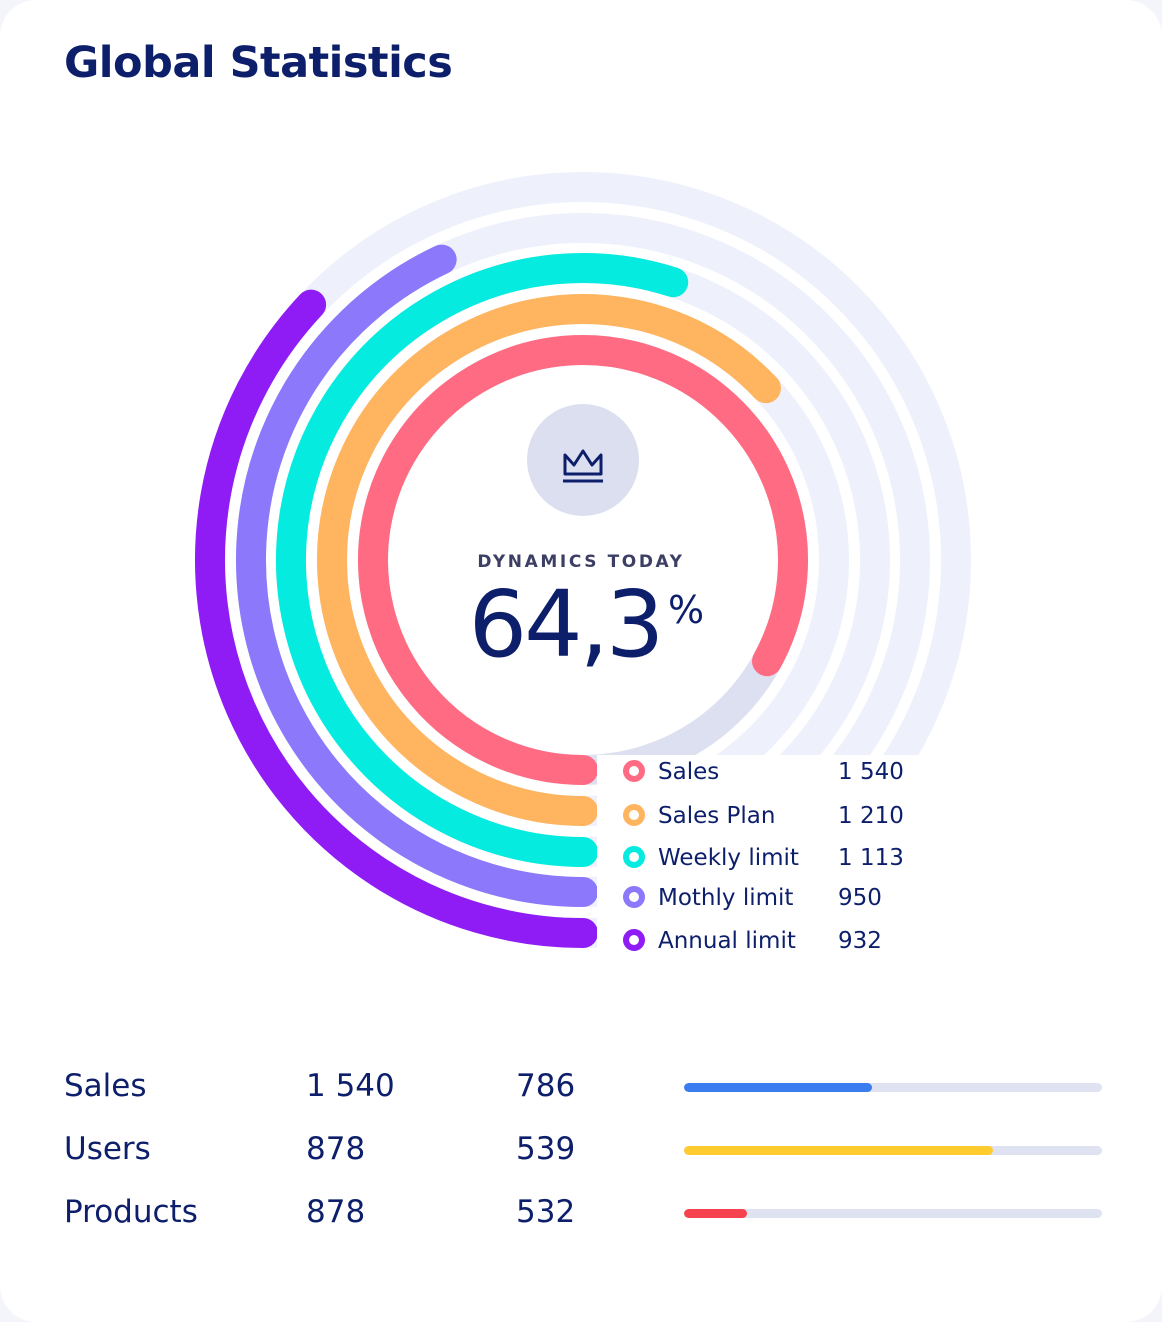  What do you see at coordinates (686, 610) in the screenshot?
I see `center-unit: %` at bounding box center [686, 610].